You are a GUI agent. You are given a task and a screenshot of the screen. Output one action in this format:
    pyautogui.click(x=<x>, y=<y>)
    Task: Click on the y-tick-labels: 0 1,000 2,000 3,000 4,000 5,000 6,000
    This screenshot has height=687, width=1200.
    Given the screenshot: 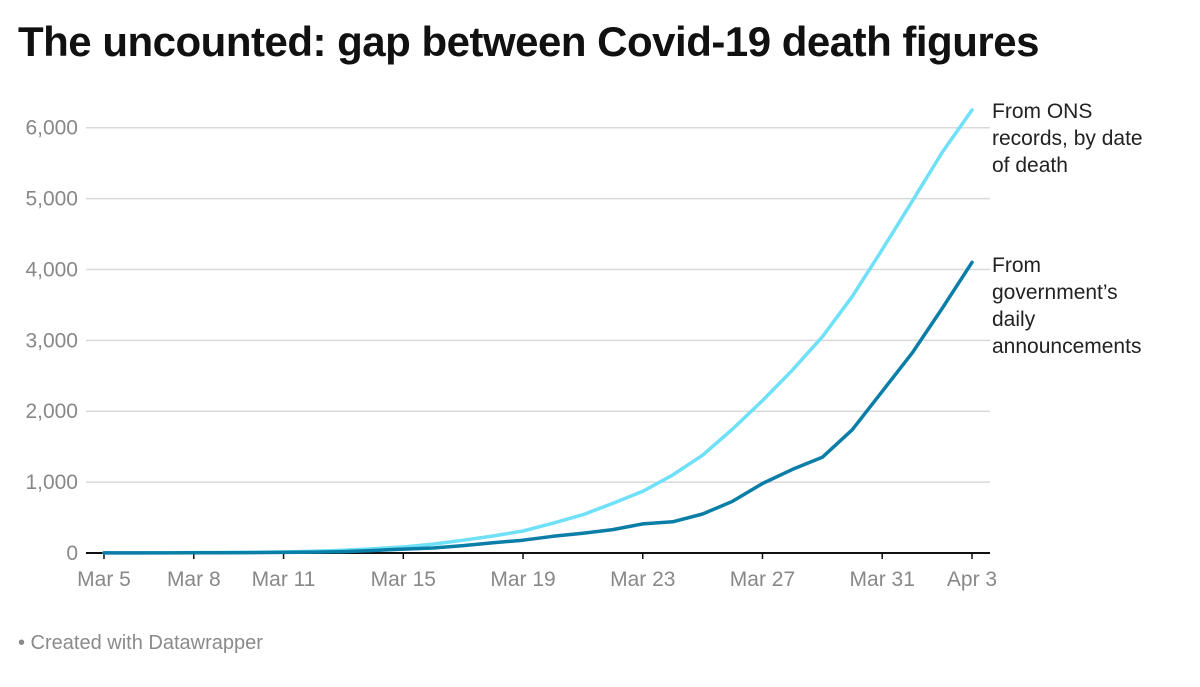 What is the action you would take?
    pyautogui.click(x=51, y=341)
    